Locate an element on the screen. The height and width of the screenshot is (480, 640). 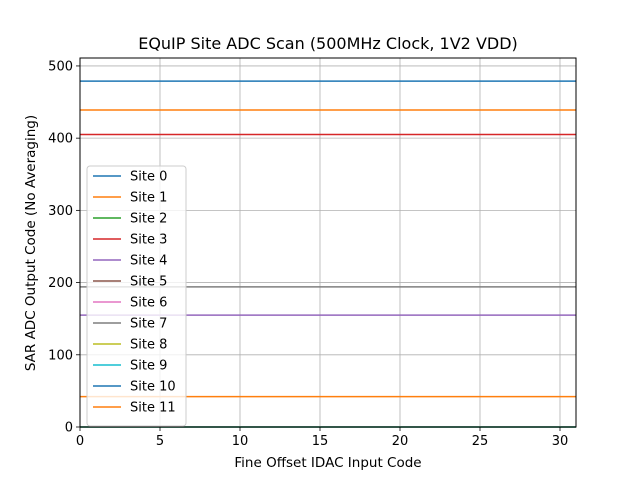
y-tick-label: 0 is located at coordinates (69, 428).